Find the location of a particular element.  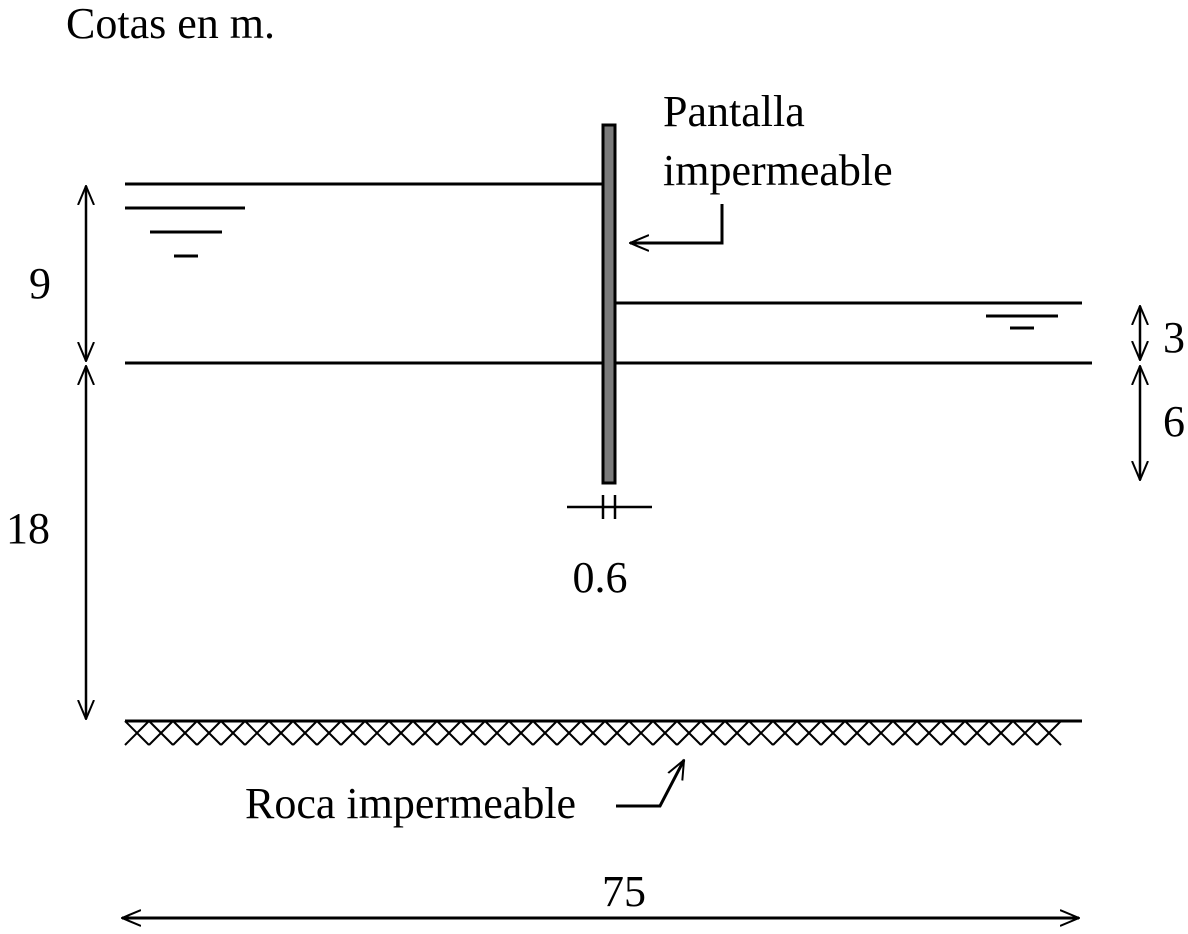

rock-hatching is located at coordinates (593, 733).